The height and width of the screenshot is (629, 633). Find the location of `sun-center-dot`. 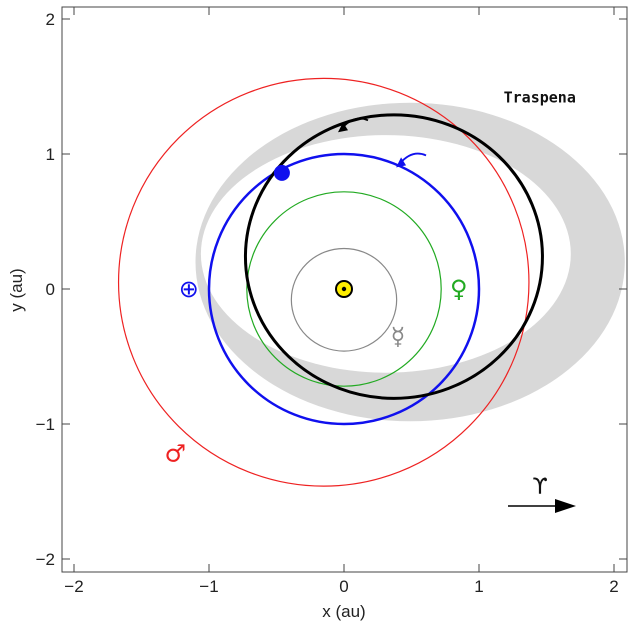

sun-center-dot is located at coordinates (344, 289).